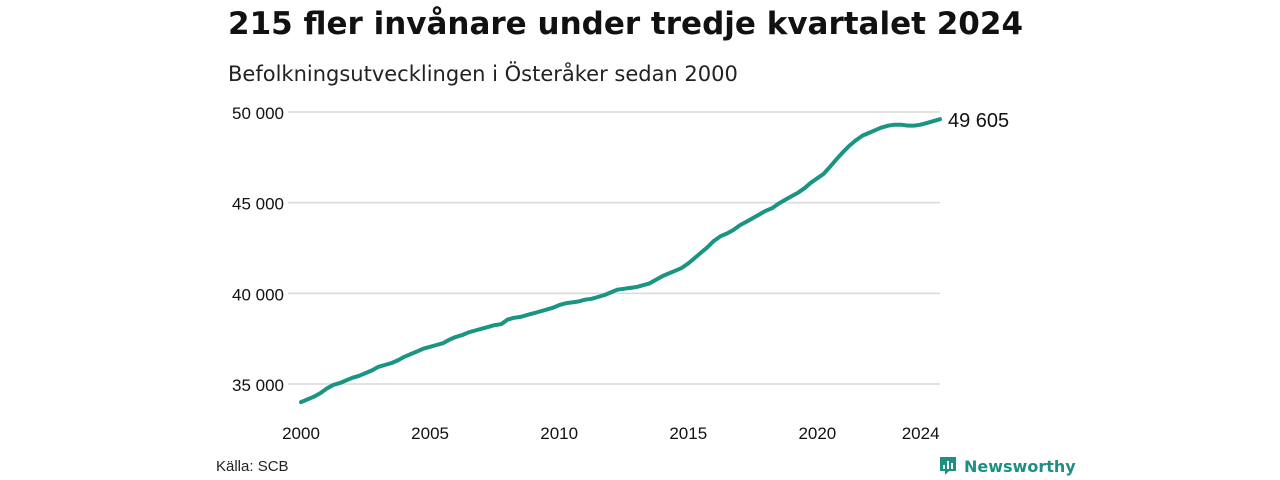 This screenshot has height=480, width=1280. I want to click on y-axis-ticks: 35 000 40 000 45 000 50 000, so click(258, 249).